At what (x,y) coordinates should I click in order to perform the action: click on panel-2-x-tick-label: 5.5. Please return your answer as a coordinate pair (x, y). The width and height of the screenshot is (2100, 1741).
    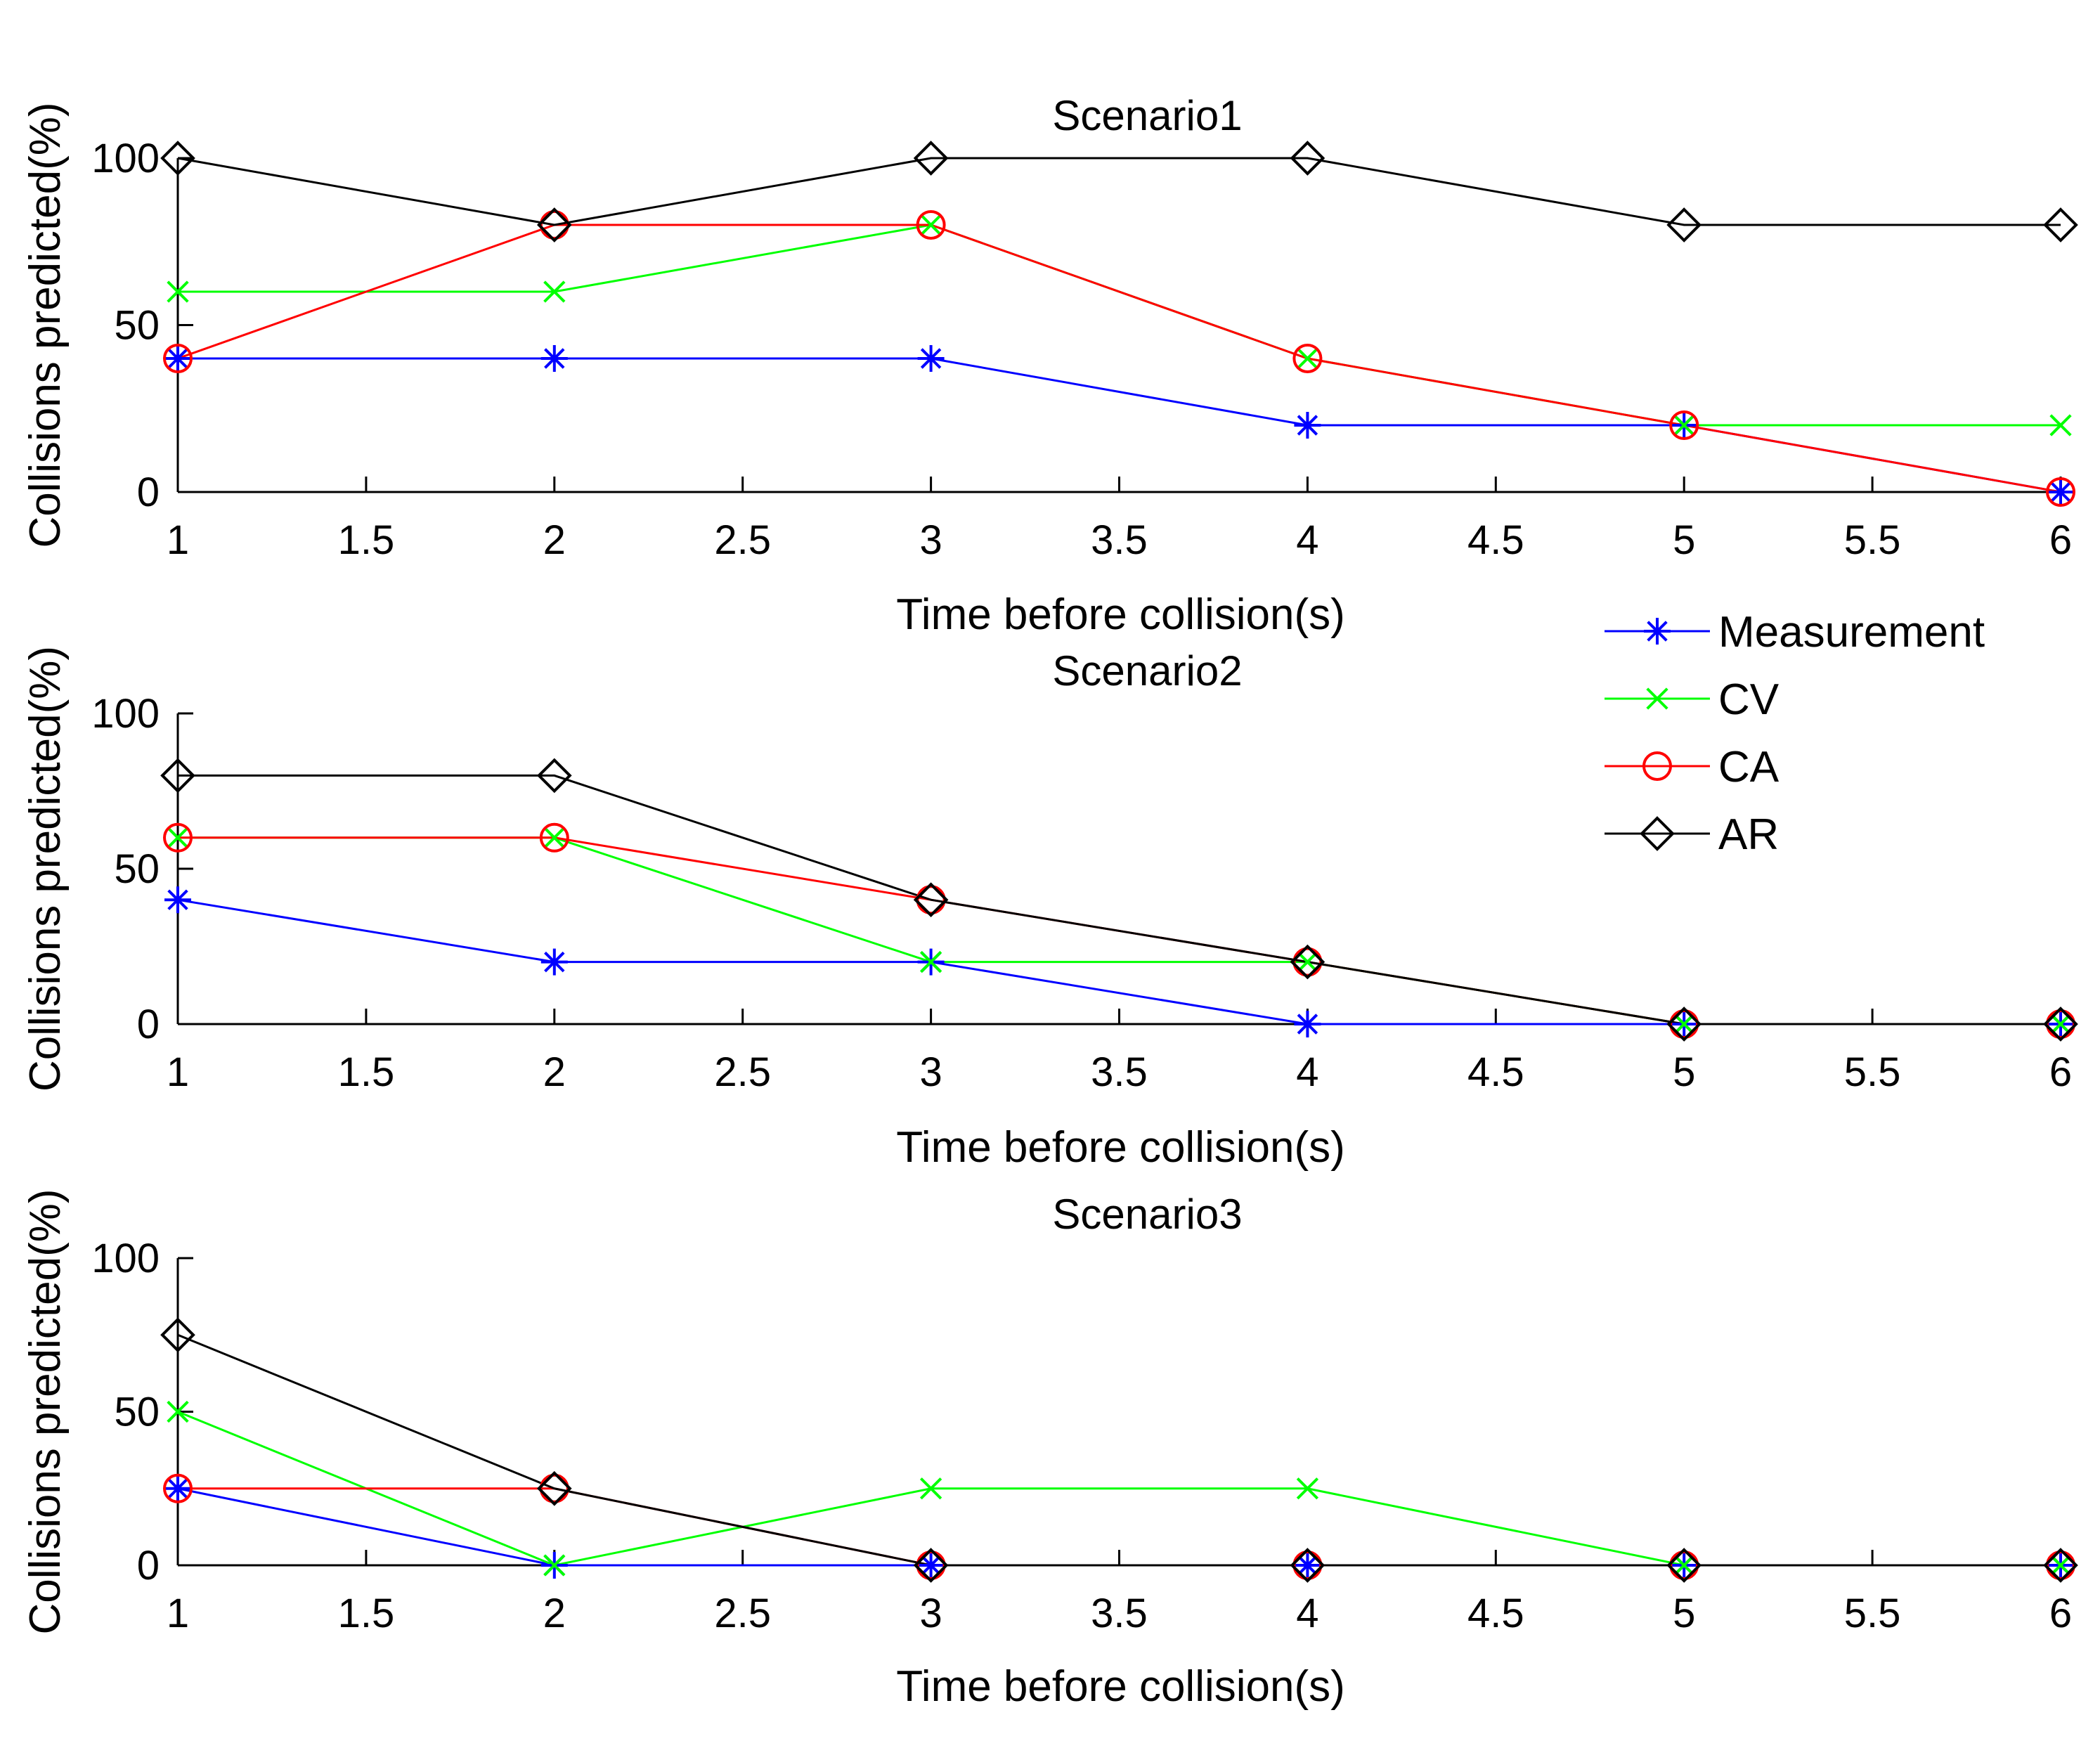
    Looking at the image, I should click on (1872, 1072).